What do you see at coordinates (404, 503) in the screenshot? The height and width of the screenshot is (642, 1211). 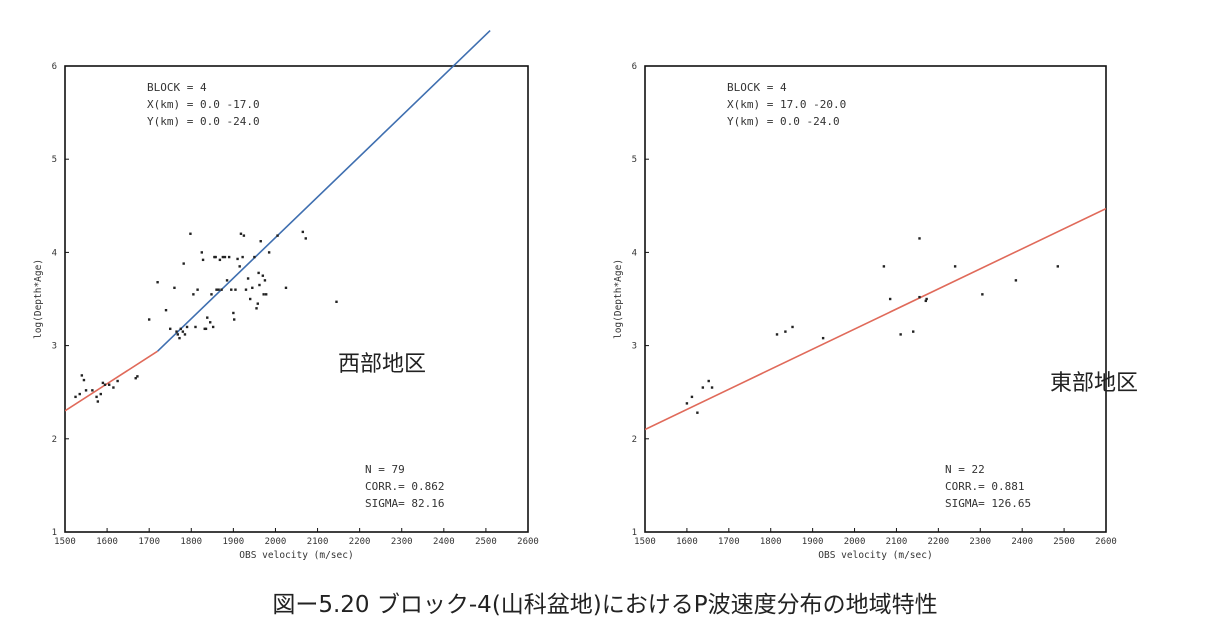 I see `stats-line: SIGMA= 82.16` at bounding box center [404, 503].